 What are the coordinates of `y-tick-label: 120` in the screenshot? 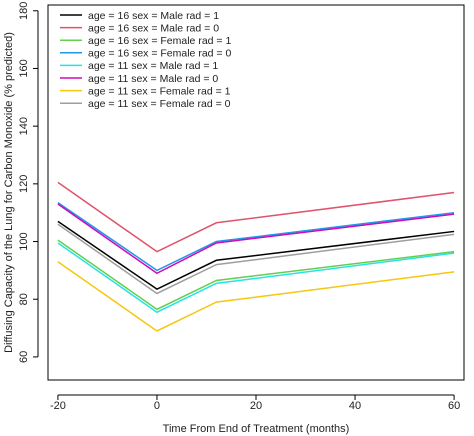 It's located at (24, 184).